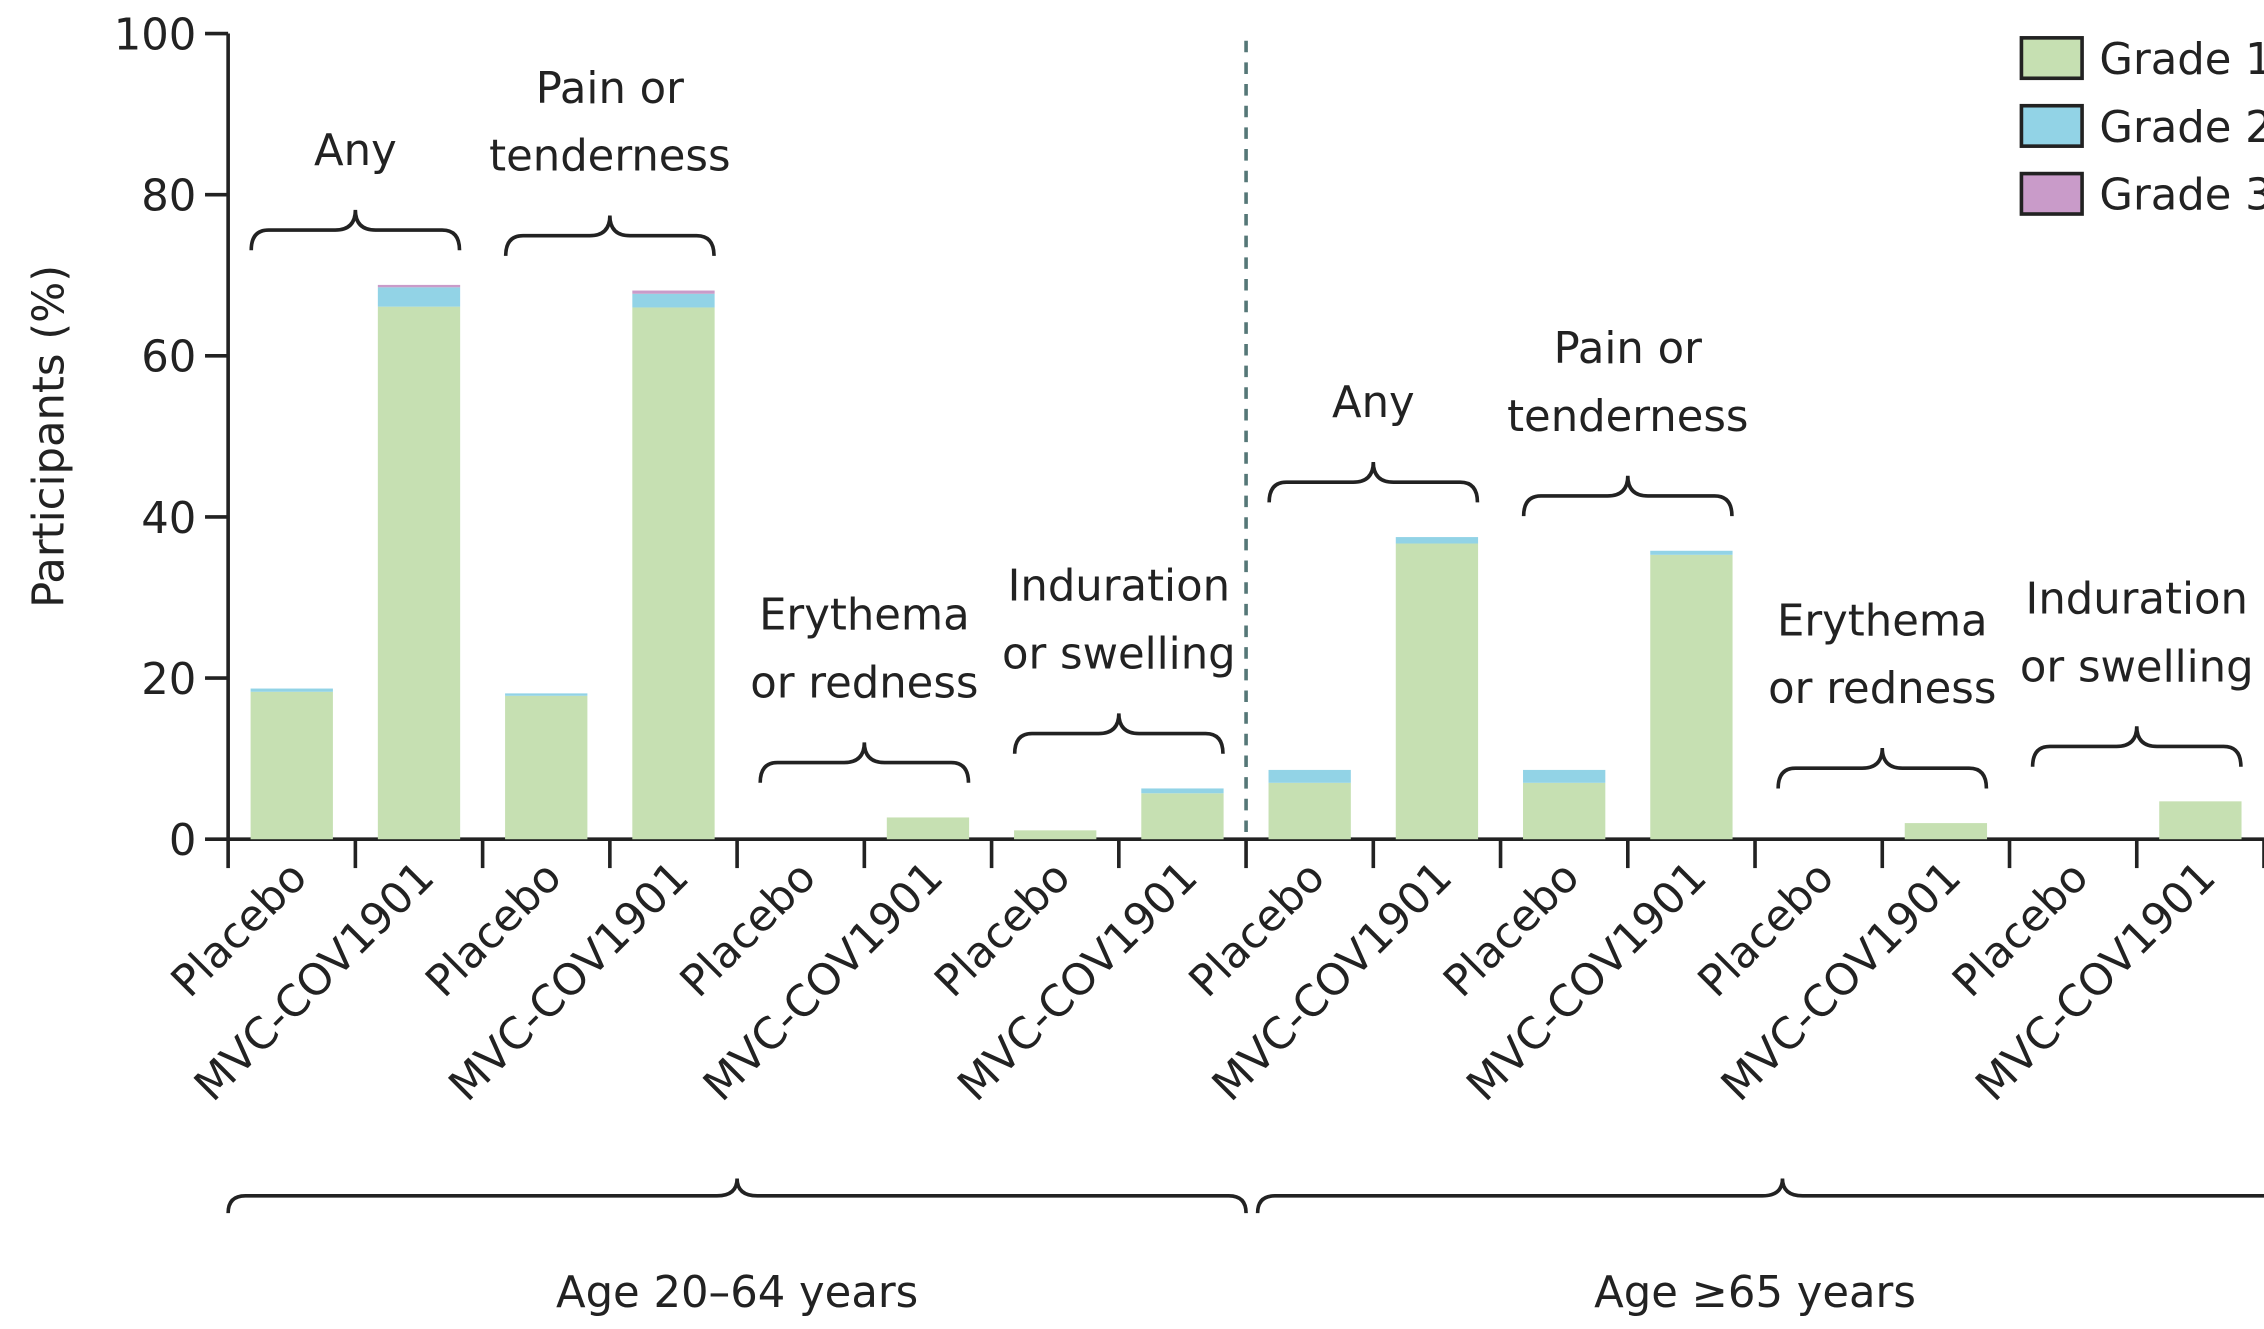 The height and width of the screenshot is (1329, 2264). I want to click on y-axis-label: Participants (%), so click(50, 436).